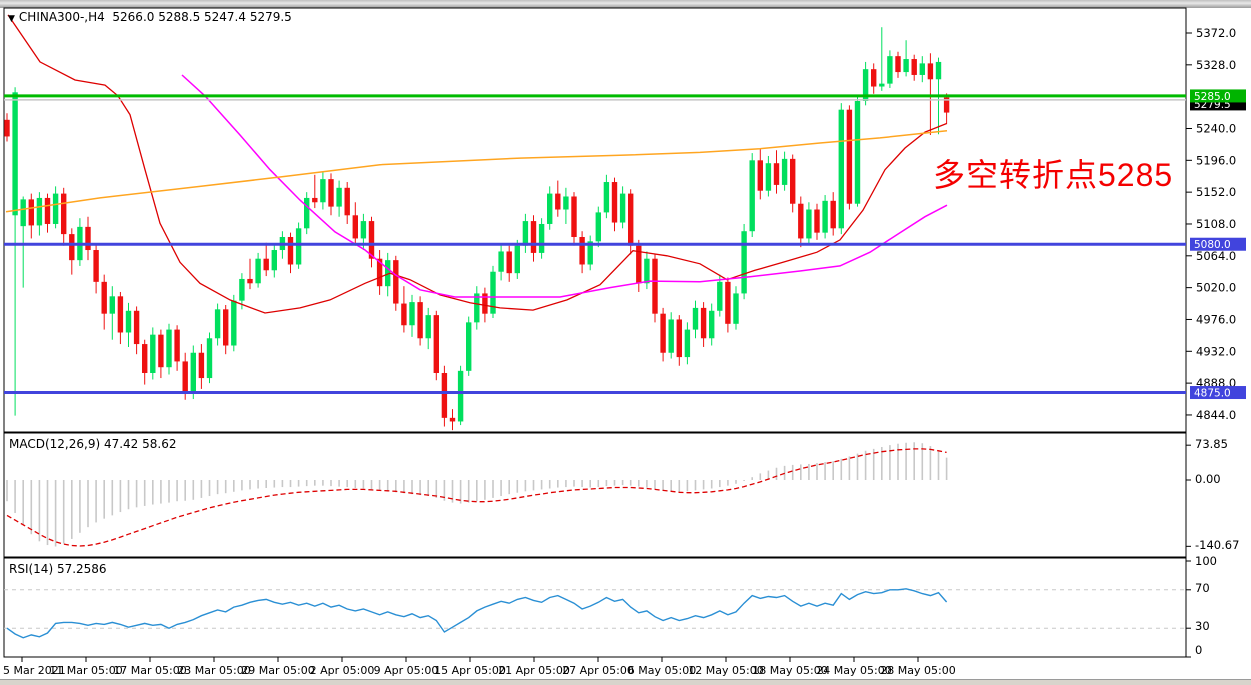 The image size is (1251, 685). I want to click on price-tick-label: 5152.0, so click(1216, 192).